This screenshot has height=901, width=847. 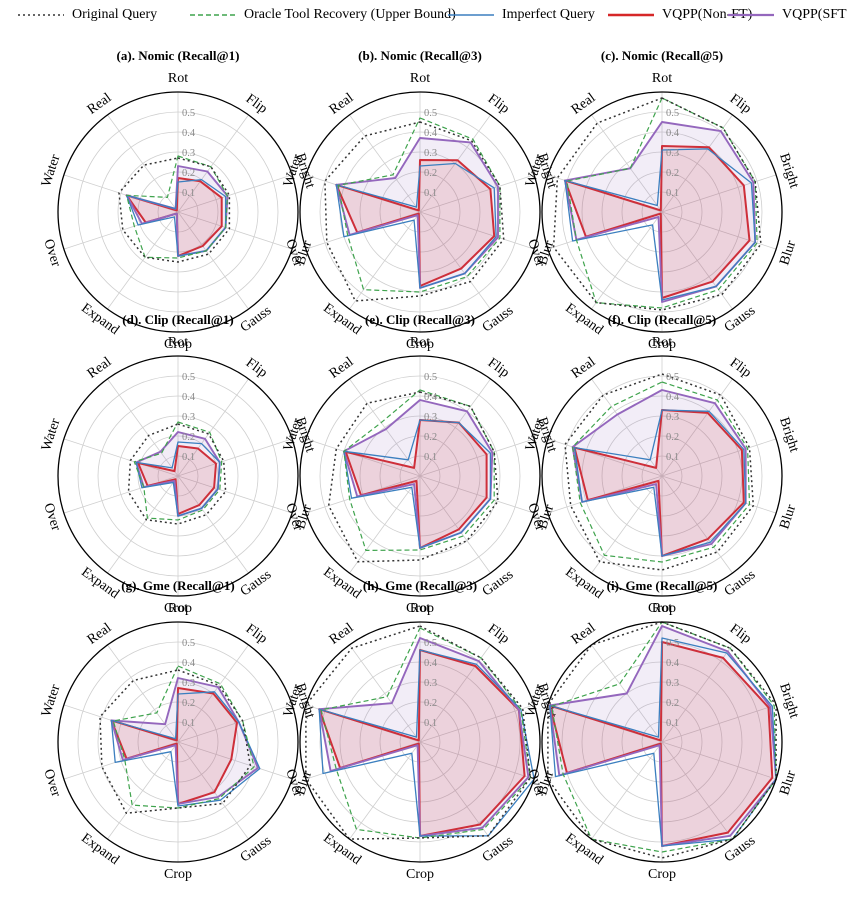 What do you see at coordinates (51, 517) in the screenshot?
I see `axis-label-over: Over` at bounding box center [51, 517].